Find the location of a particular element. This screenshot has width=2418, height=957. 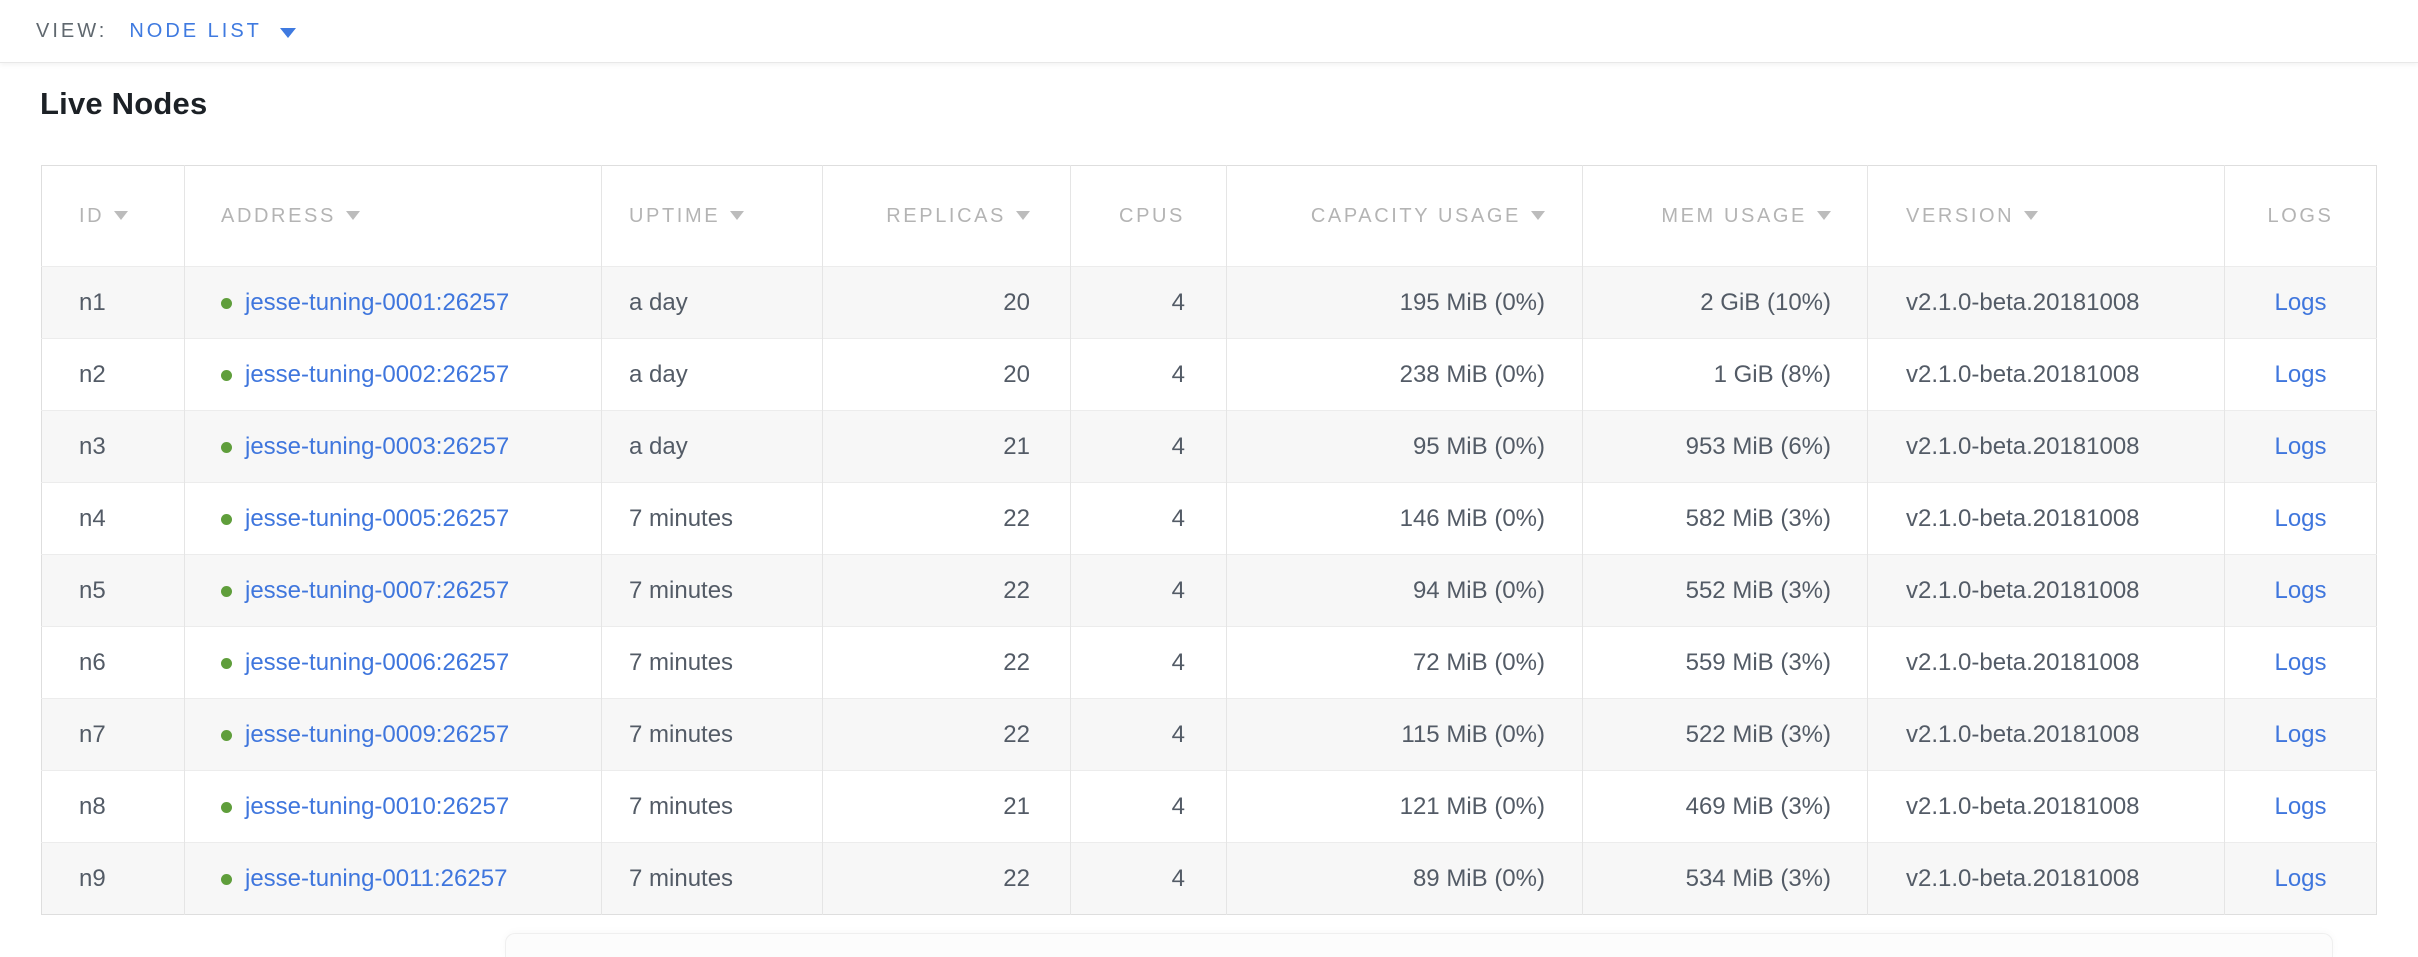

column-header-address: ADDRESS is located at coordinates (393, 216).